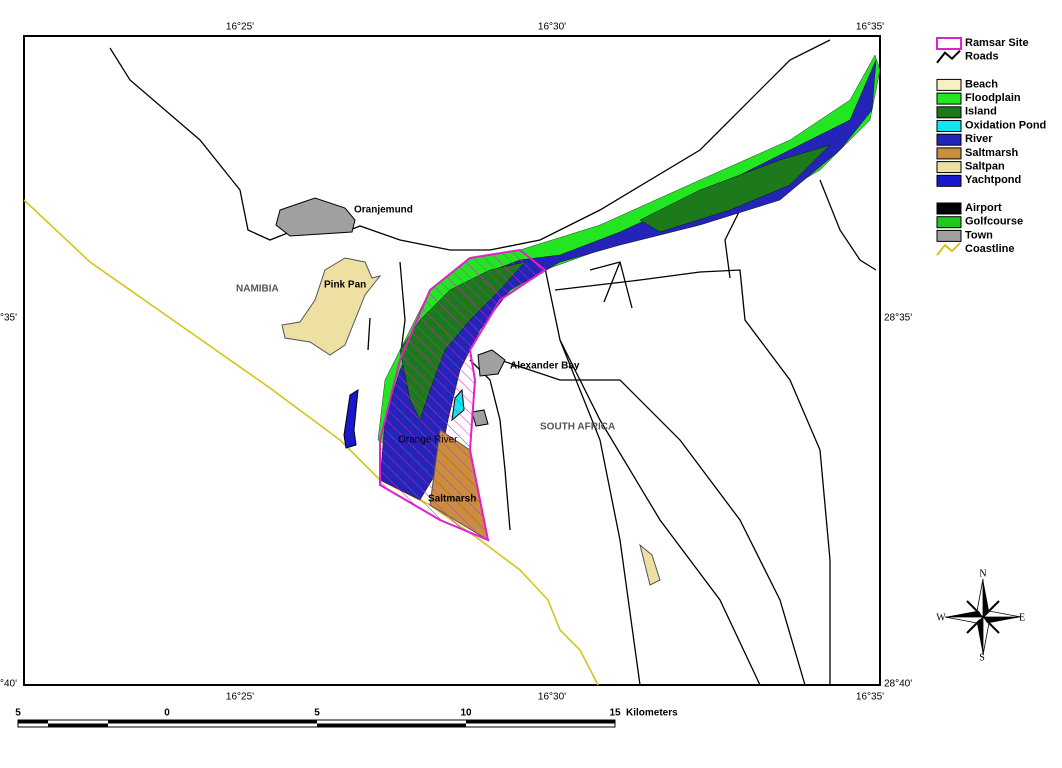 This screenshot has width=1062, height=768. I want to click on scale-unit: Kilometers, so click(652, 713).